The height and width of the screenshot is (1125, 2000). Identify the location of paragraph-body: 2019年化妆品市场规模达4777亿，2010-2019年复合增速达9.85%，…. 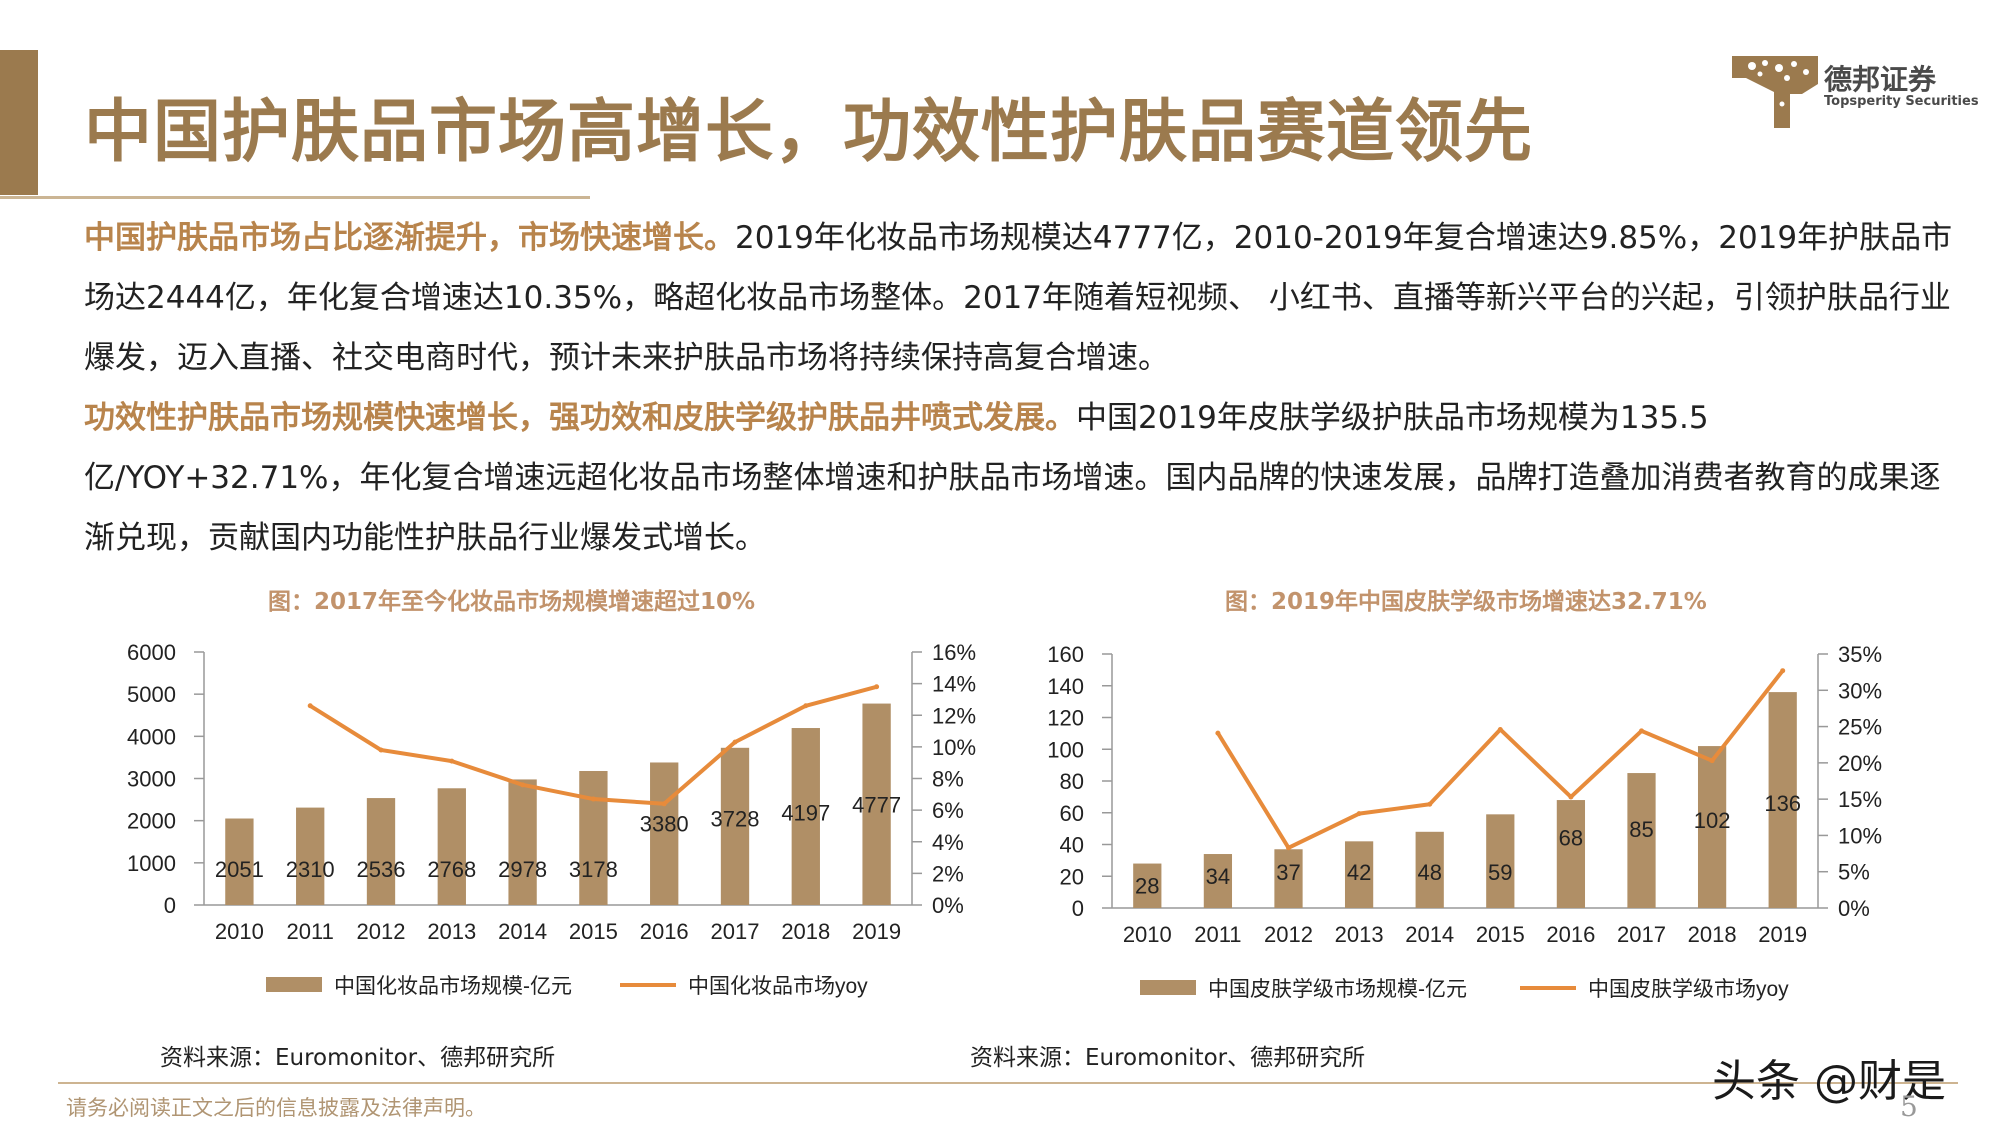
(1018, 298).